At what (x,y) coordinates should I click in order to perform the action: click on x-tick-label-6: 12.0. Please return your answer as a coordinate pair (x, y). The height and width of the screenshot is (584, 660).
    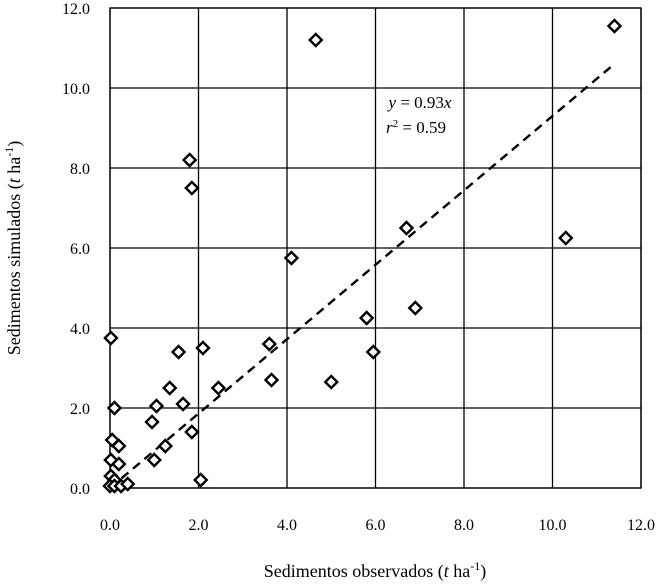
    Looking at the image, I should click on (641, 525).